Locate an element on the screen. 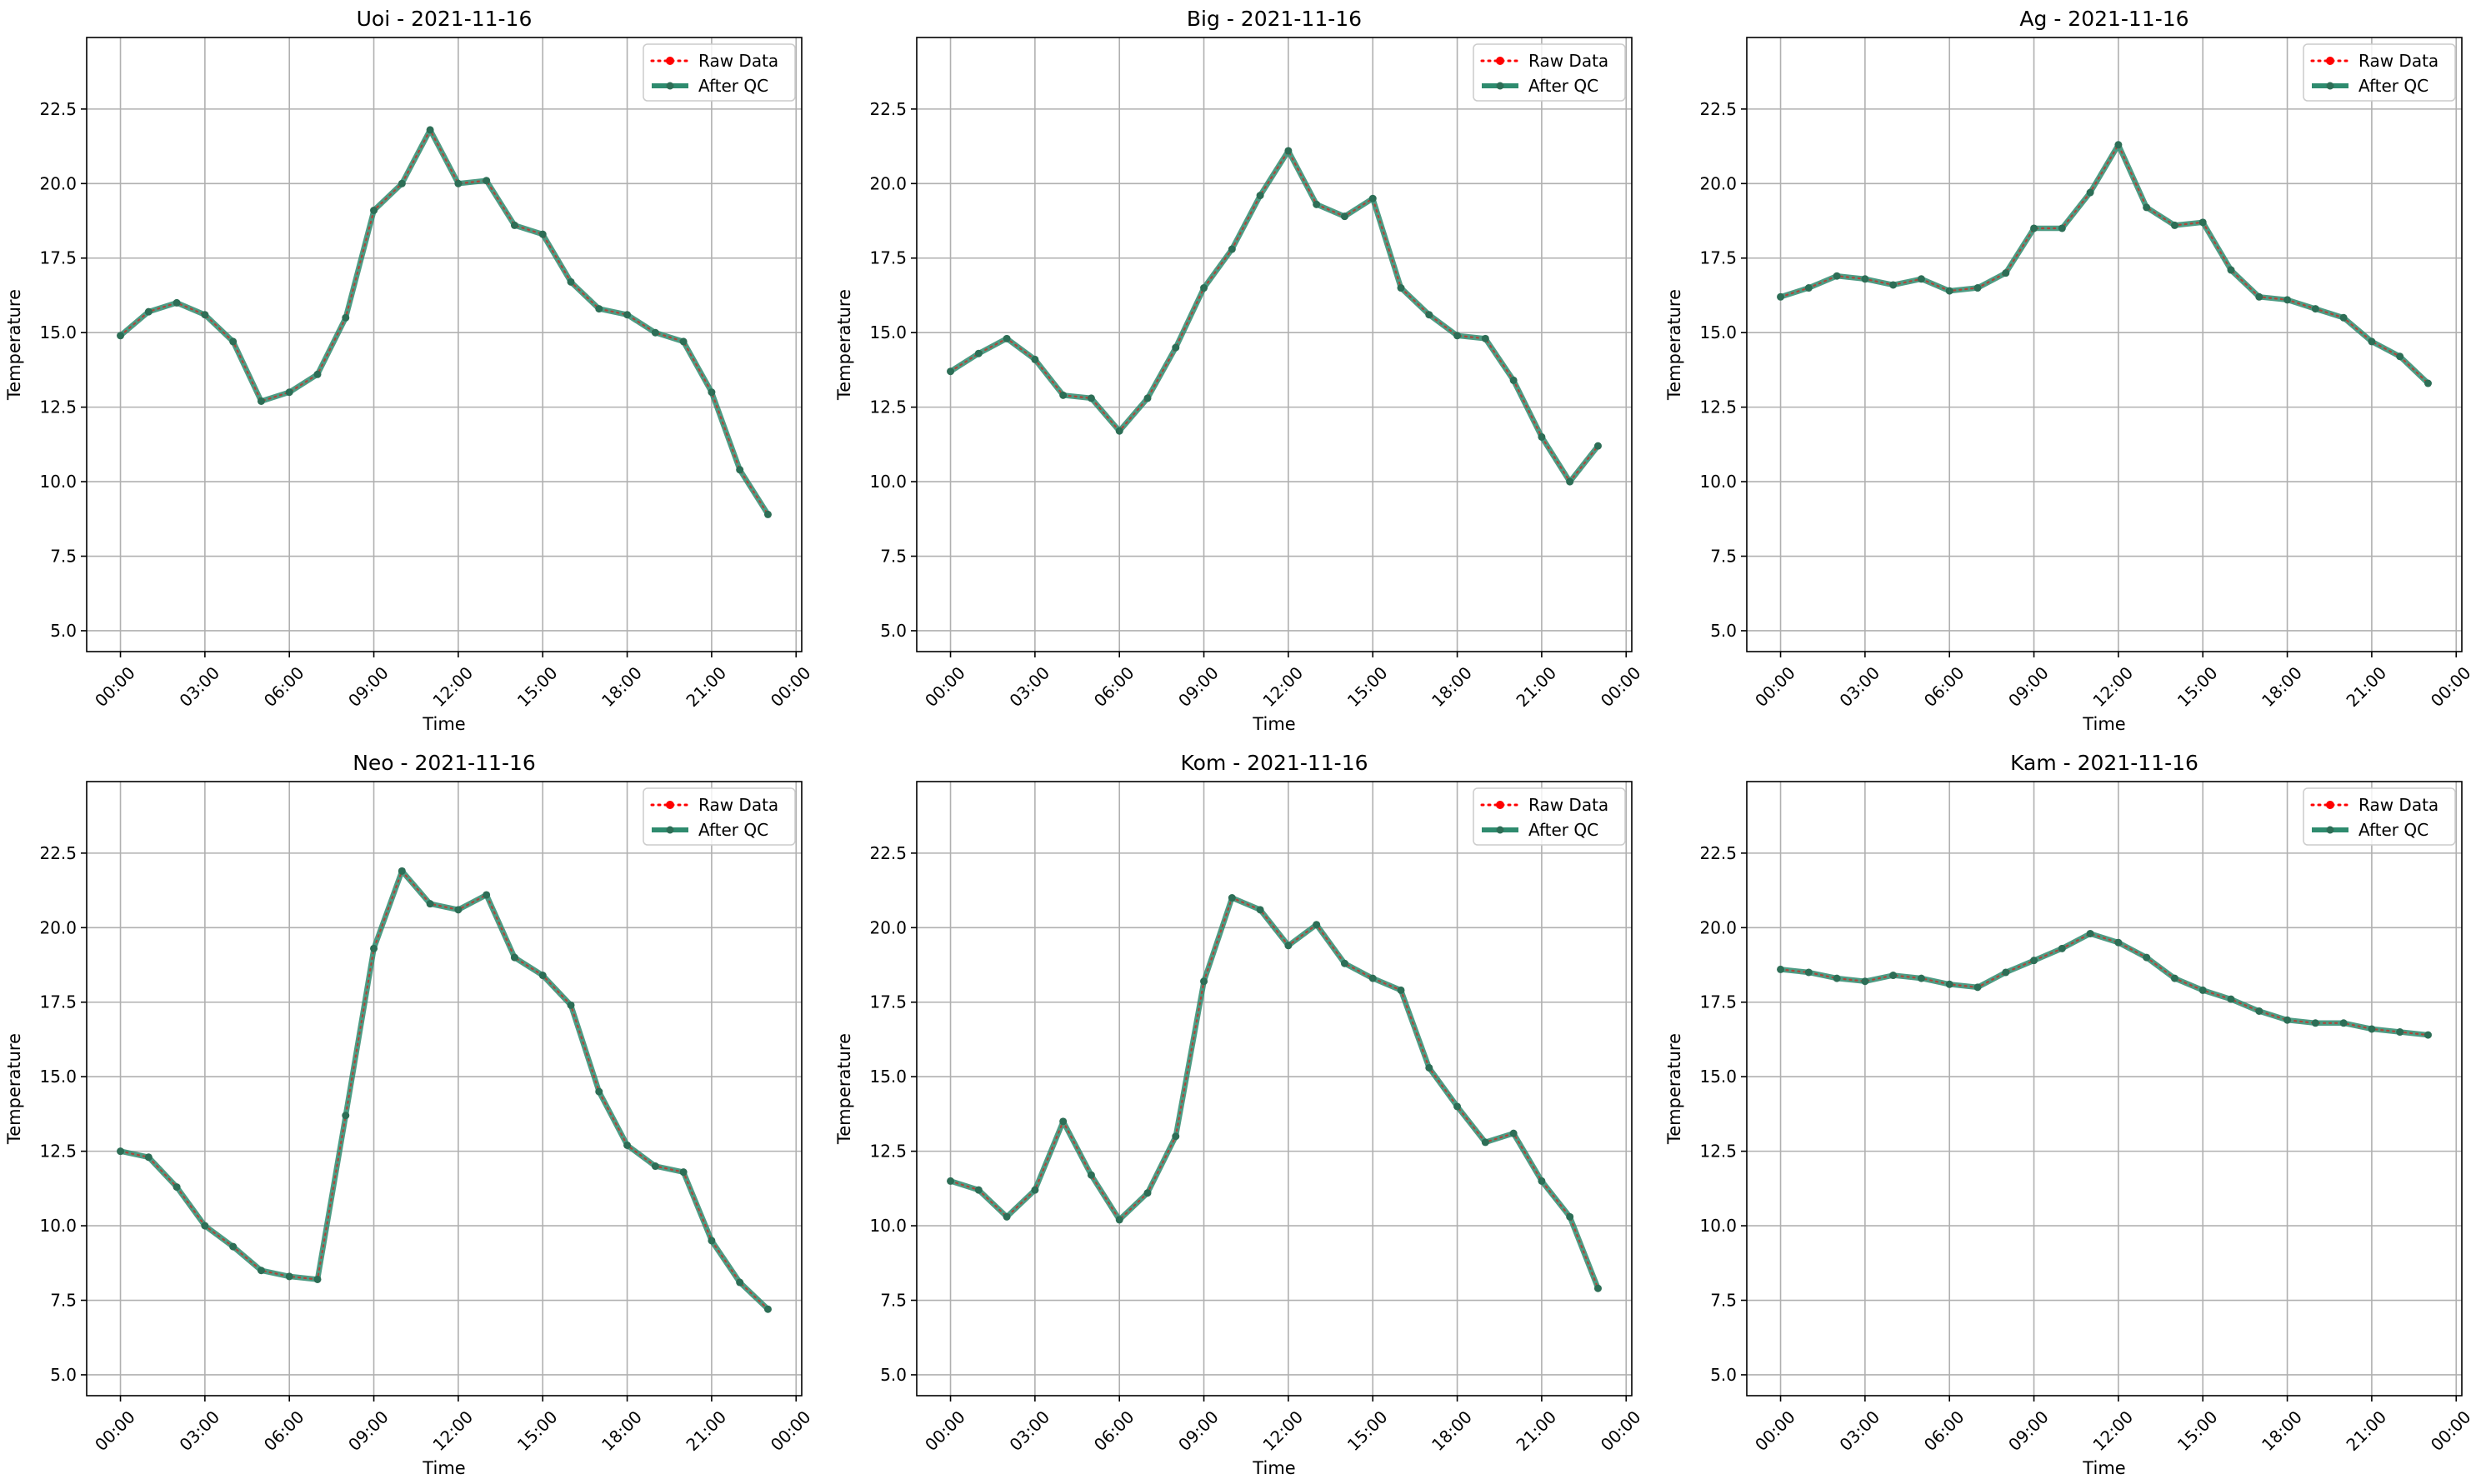 This screenshot has height=1484, width=2486. axes-frame is located at coordinates (1274, 344).